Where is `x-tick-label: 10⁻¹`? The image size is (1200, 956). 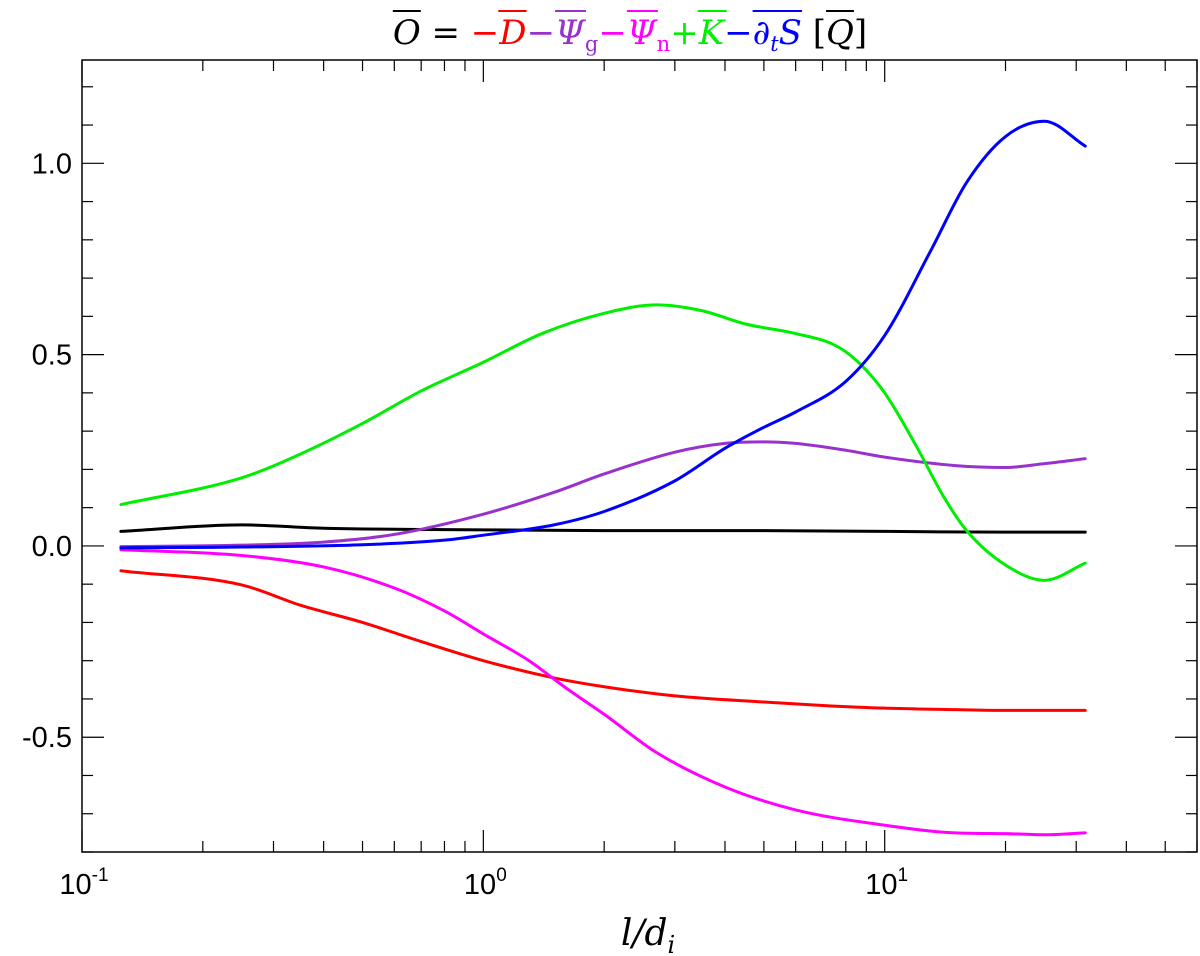
x-tick-label: 10⁻¹ is located at coordinates (83, 883).